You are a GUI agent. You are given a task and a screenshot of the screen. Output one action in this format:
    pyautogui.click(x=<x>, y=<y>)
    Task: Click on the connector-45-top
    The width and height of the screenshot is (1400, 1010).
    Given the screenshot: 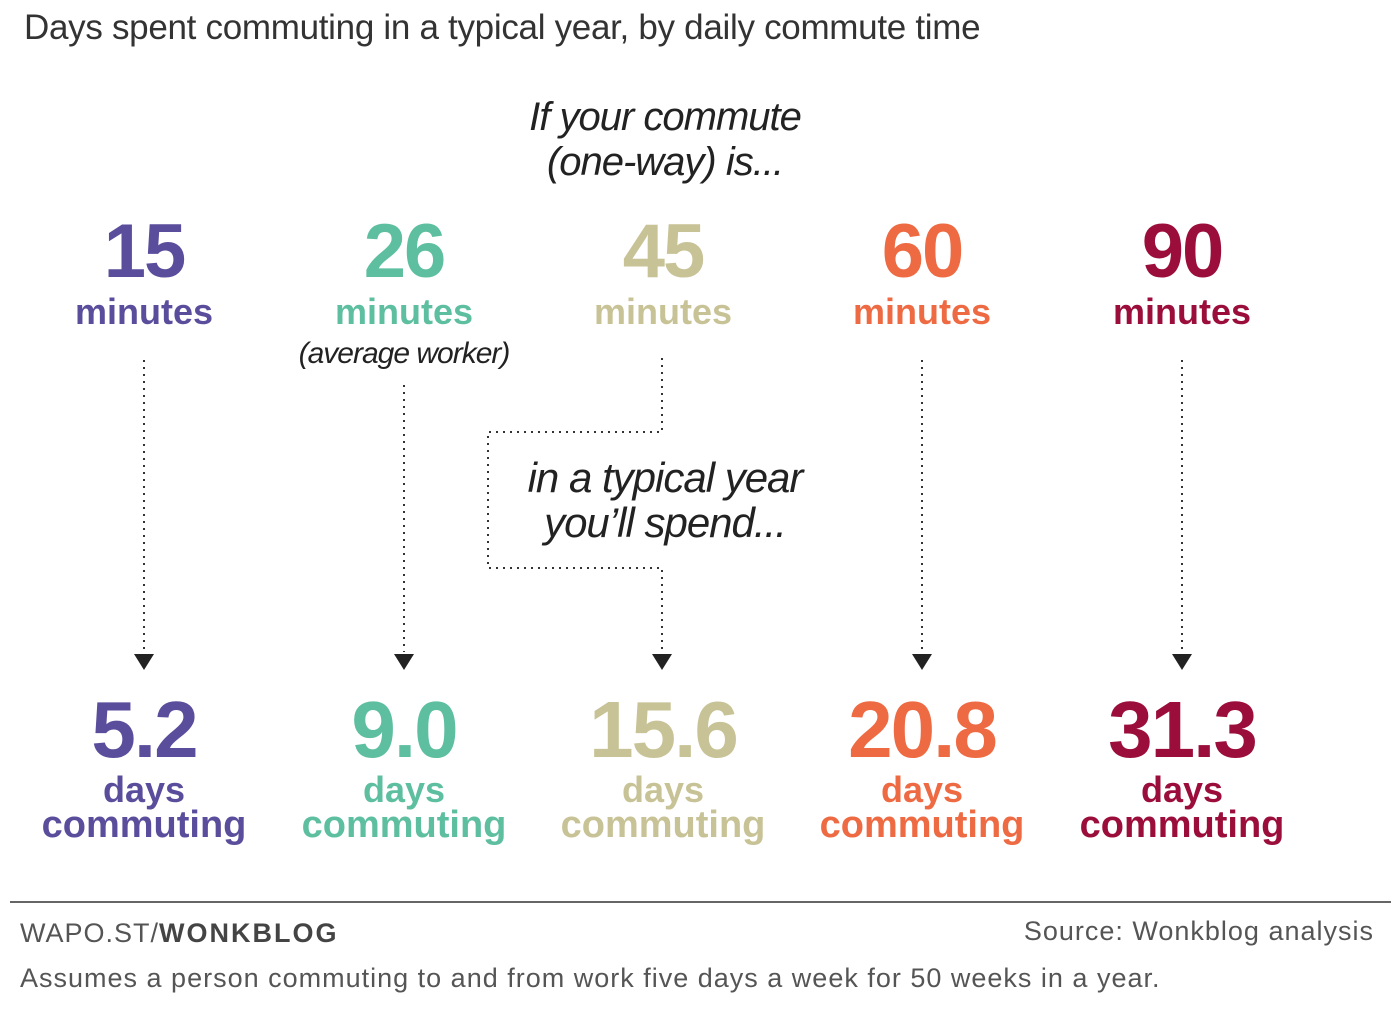 What is the action you would take?
    pyautogui.click(x=575, y=505)
    